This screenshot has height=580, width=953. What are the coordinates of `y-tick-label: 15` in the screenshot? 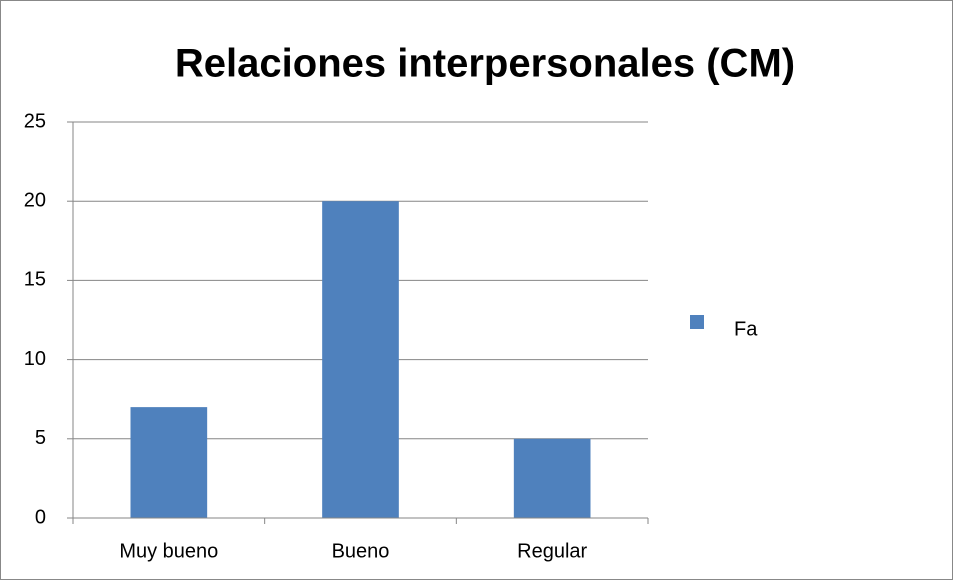 It's located at (35, 280).